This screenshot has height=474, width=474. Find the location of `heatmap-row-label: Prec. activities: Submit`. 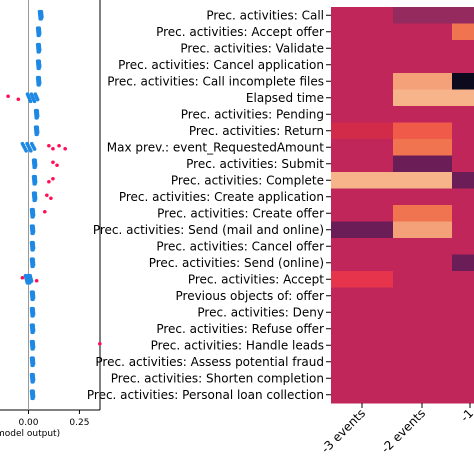

heatmap-row-label: Prec. activities: Submit is located at coordinates (255, 164).